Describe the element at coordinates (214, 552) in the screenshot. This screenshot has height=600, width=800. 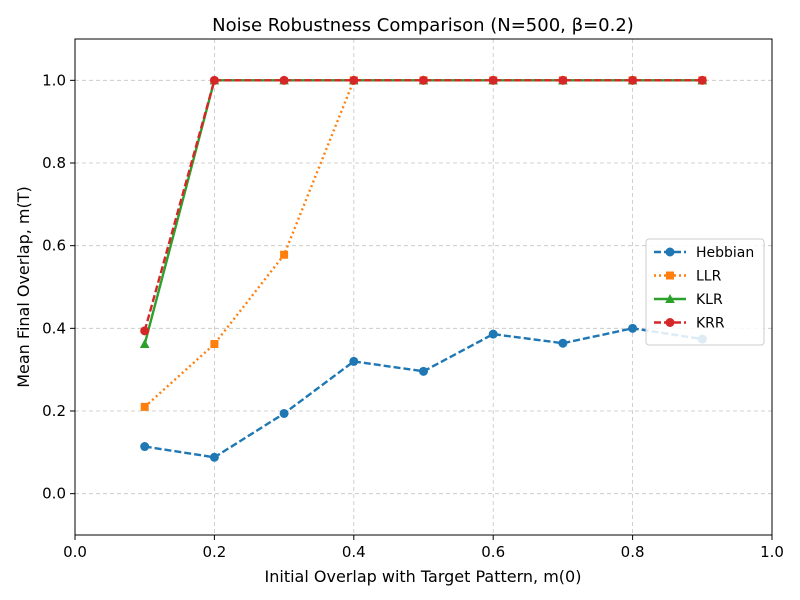
I see `x-tick-label: 0.2` at that location.